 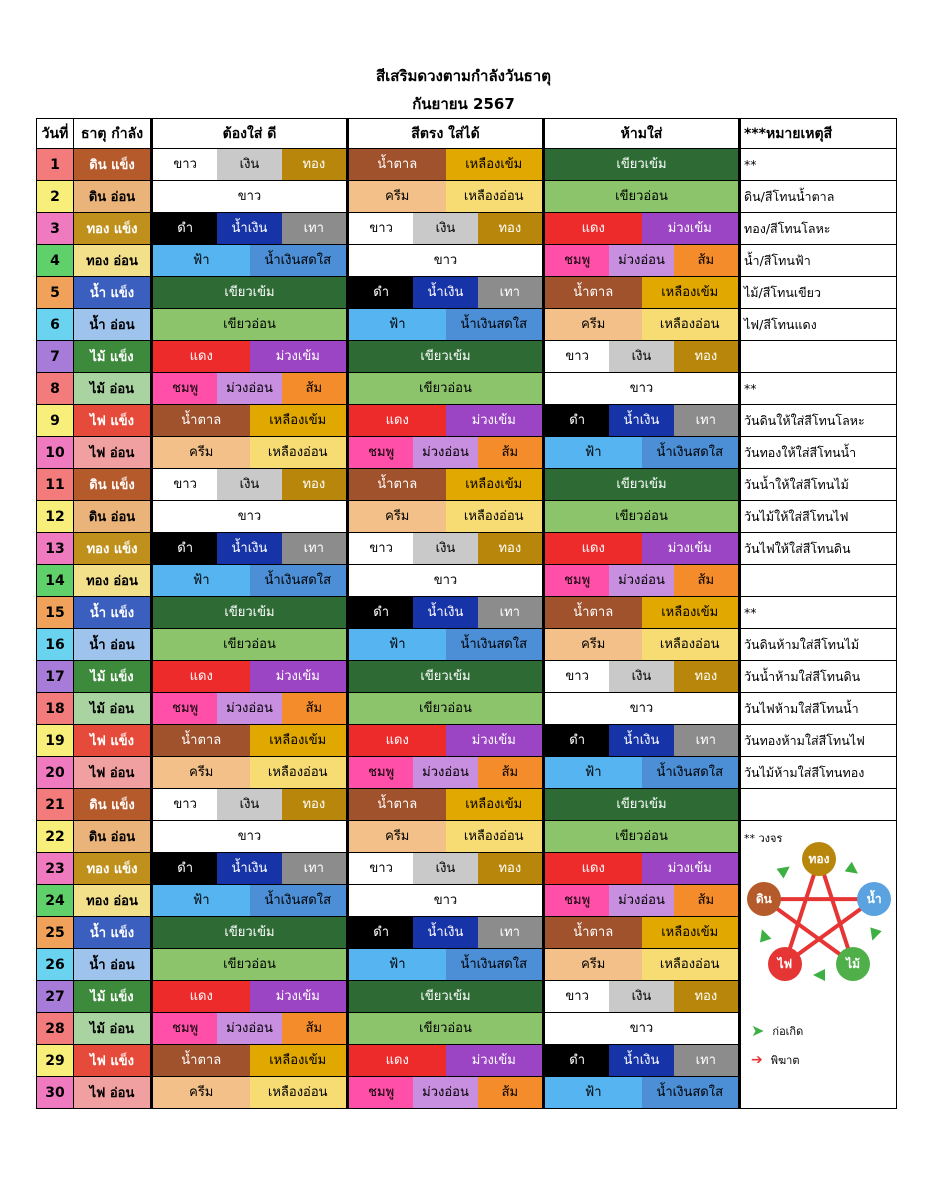 What do you see at coordinates (641, 836) in the screenshot?
I see `forbidden-colors-cell: เขียวอ่อน` at bounding box center [641, 836].